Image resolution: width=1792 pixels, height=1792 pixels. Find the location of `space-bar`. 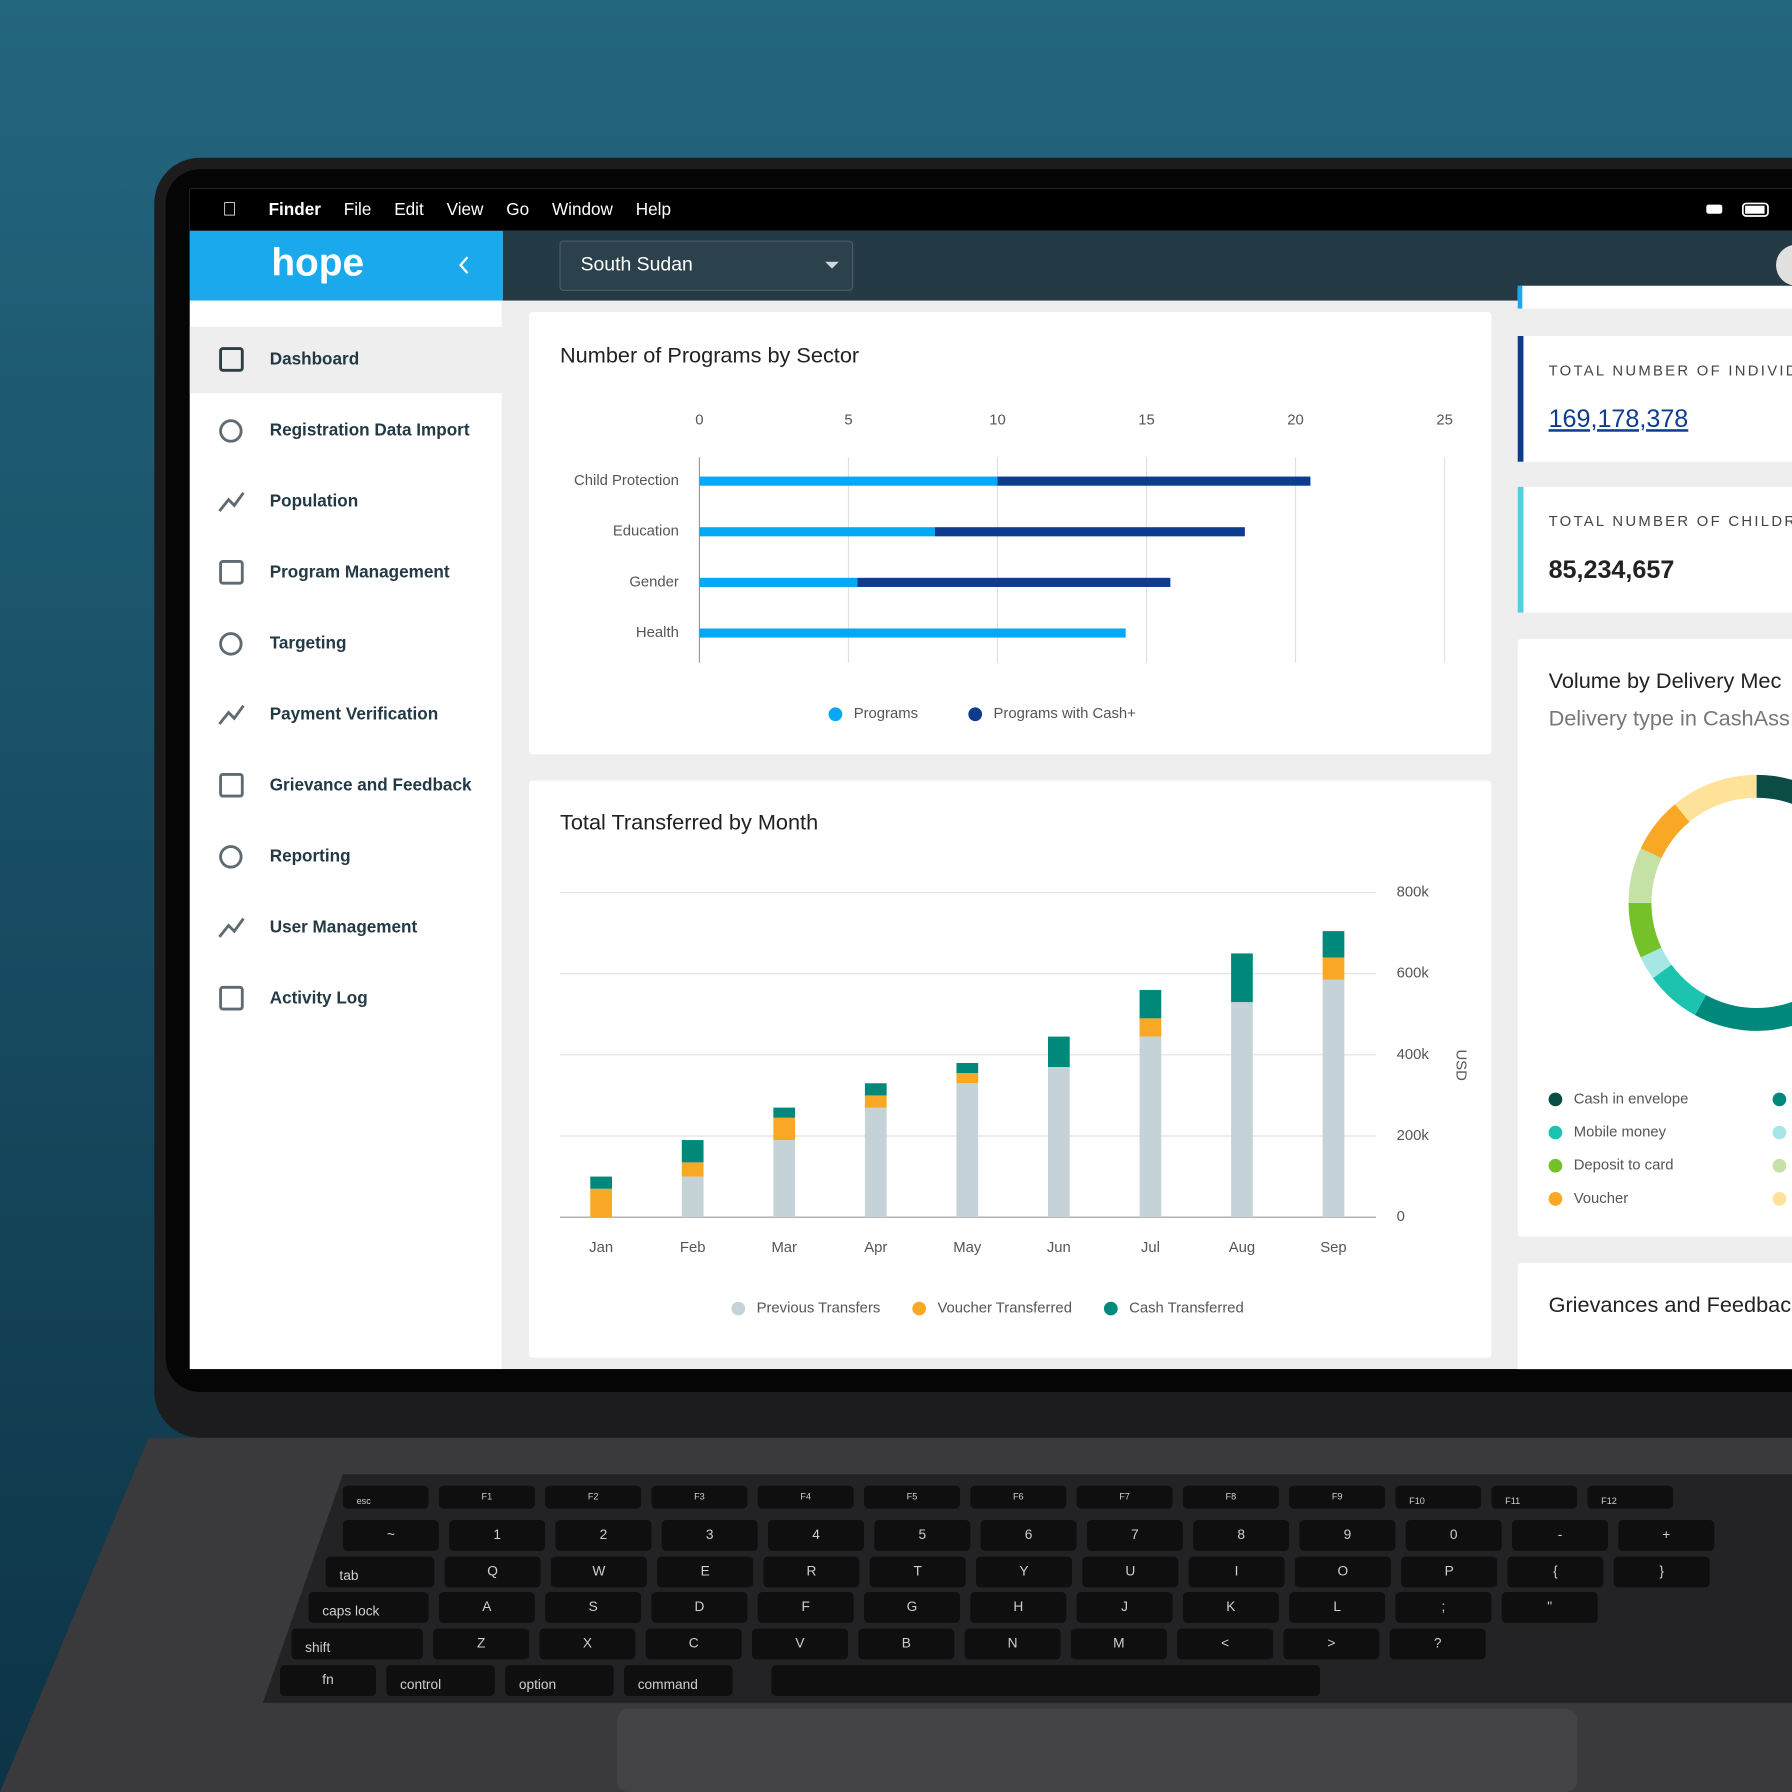

space-bar is located at coordinates (1045, 1680).